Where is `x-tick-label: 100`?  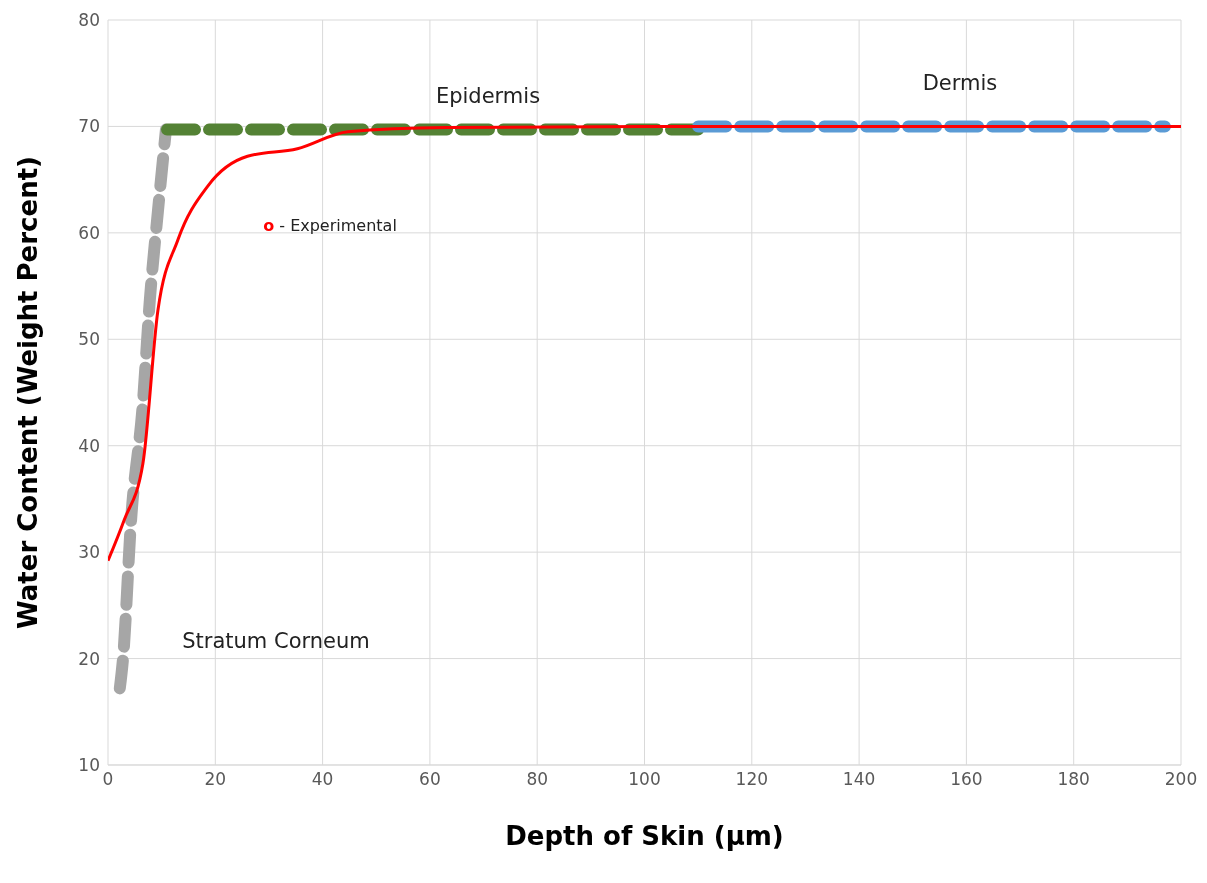 x-tick-label: 100 is located at coordinates (644, 779).